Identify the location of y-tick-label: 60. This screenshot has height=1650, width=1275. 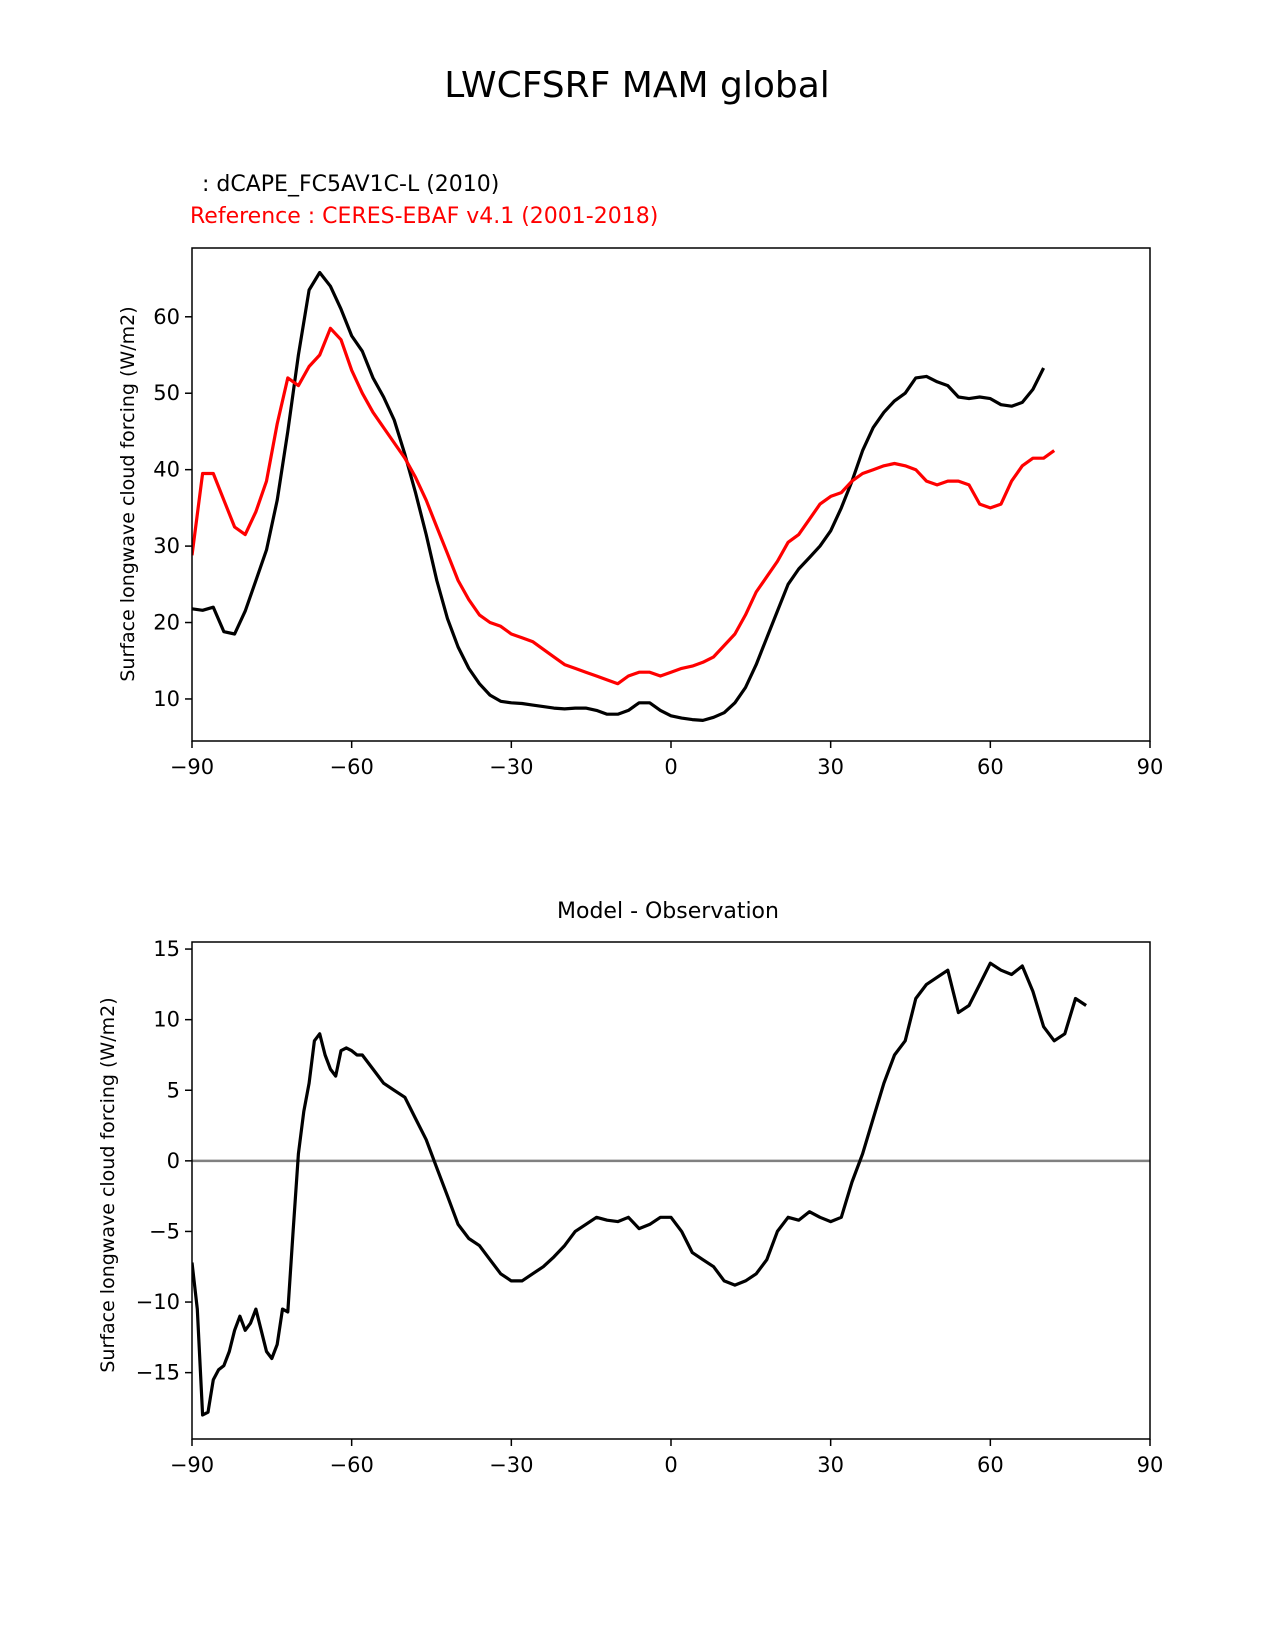
(166, 317).